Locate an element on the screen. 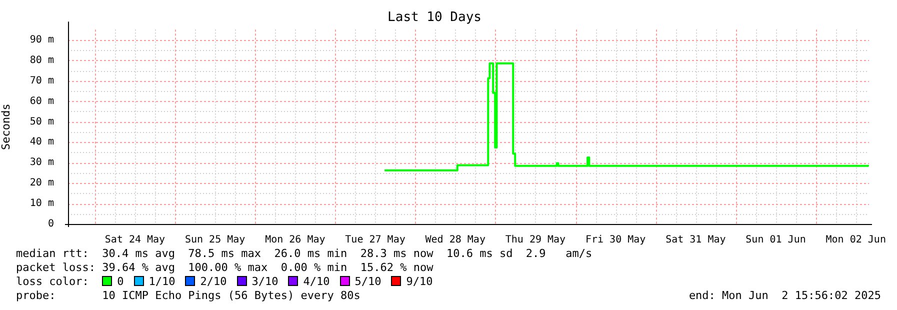 The height and width of the screenshot is (310, 897). legend-label: 9/10 is located at coordinates (419, 281).